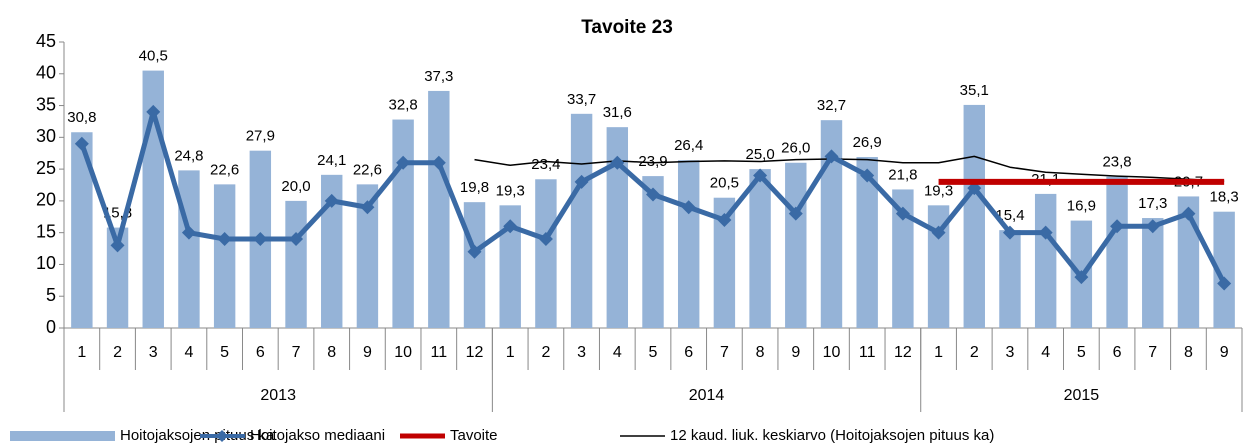  Describe the element at coordinates (974, 90) in the screenshot. I see `data-label: 35,1` at that location.